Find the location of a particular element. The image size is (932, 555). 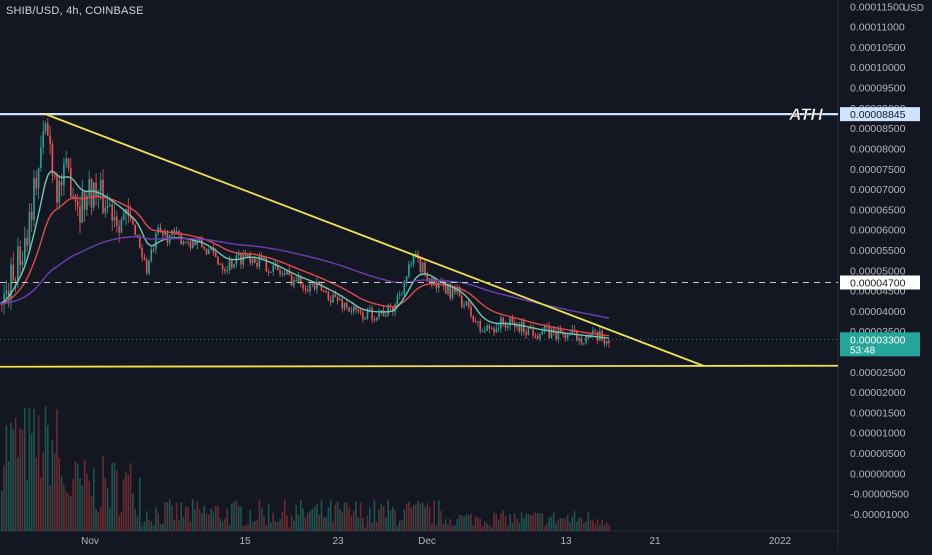

time-tick-label: Nov is located at coordinates (90, 541).